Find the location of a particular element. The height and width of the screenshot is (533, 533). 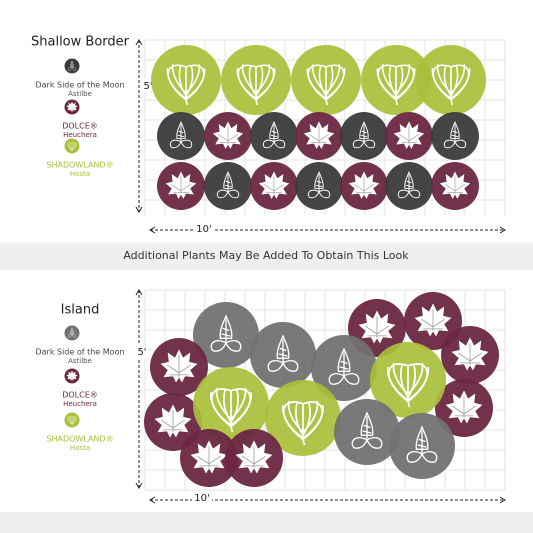

panel-title: Shallow Border is located at coordinates (80, 42).